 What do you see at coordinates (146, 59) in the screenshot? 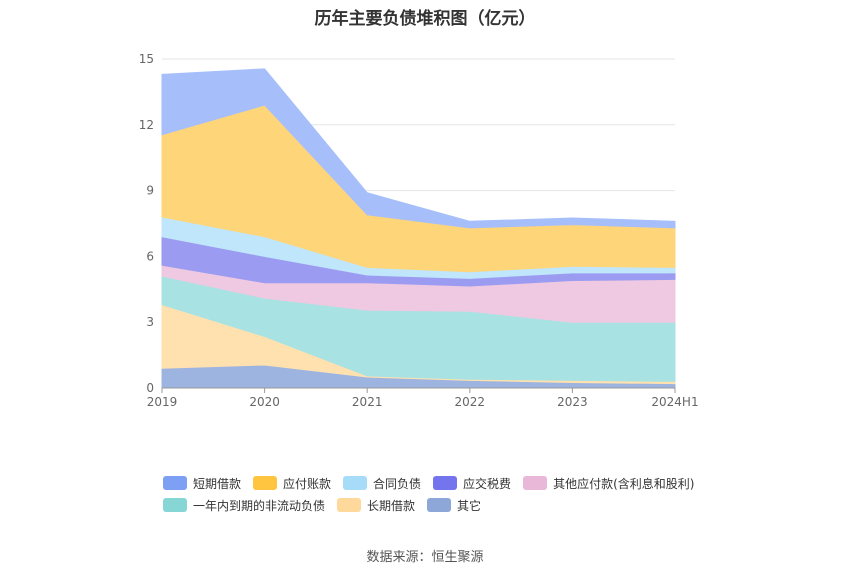
I see `y-tick-label: 15` at bounding box center [146, 59].